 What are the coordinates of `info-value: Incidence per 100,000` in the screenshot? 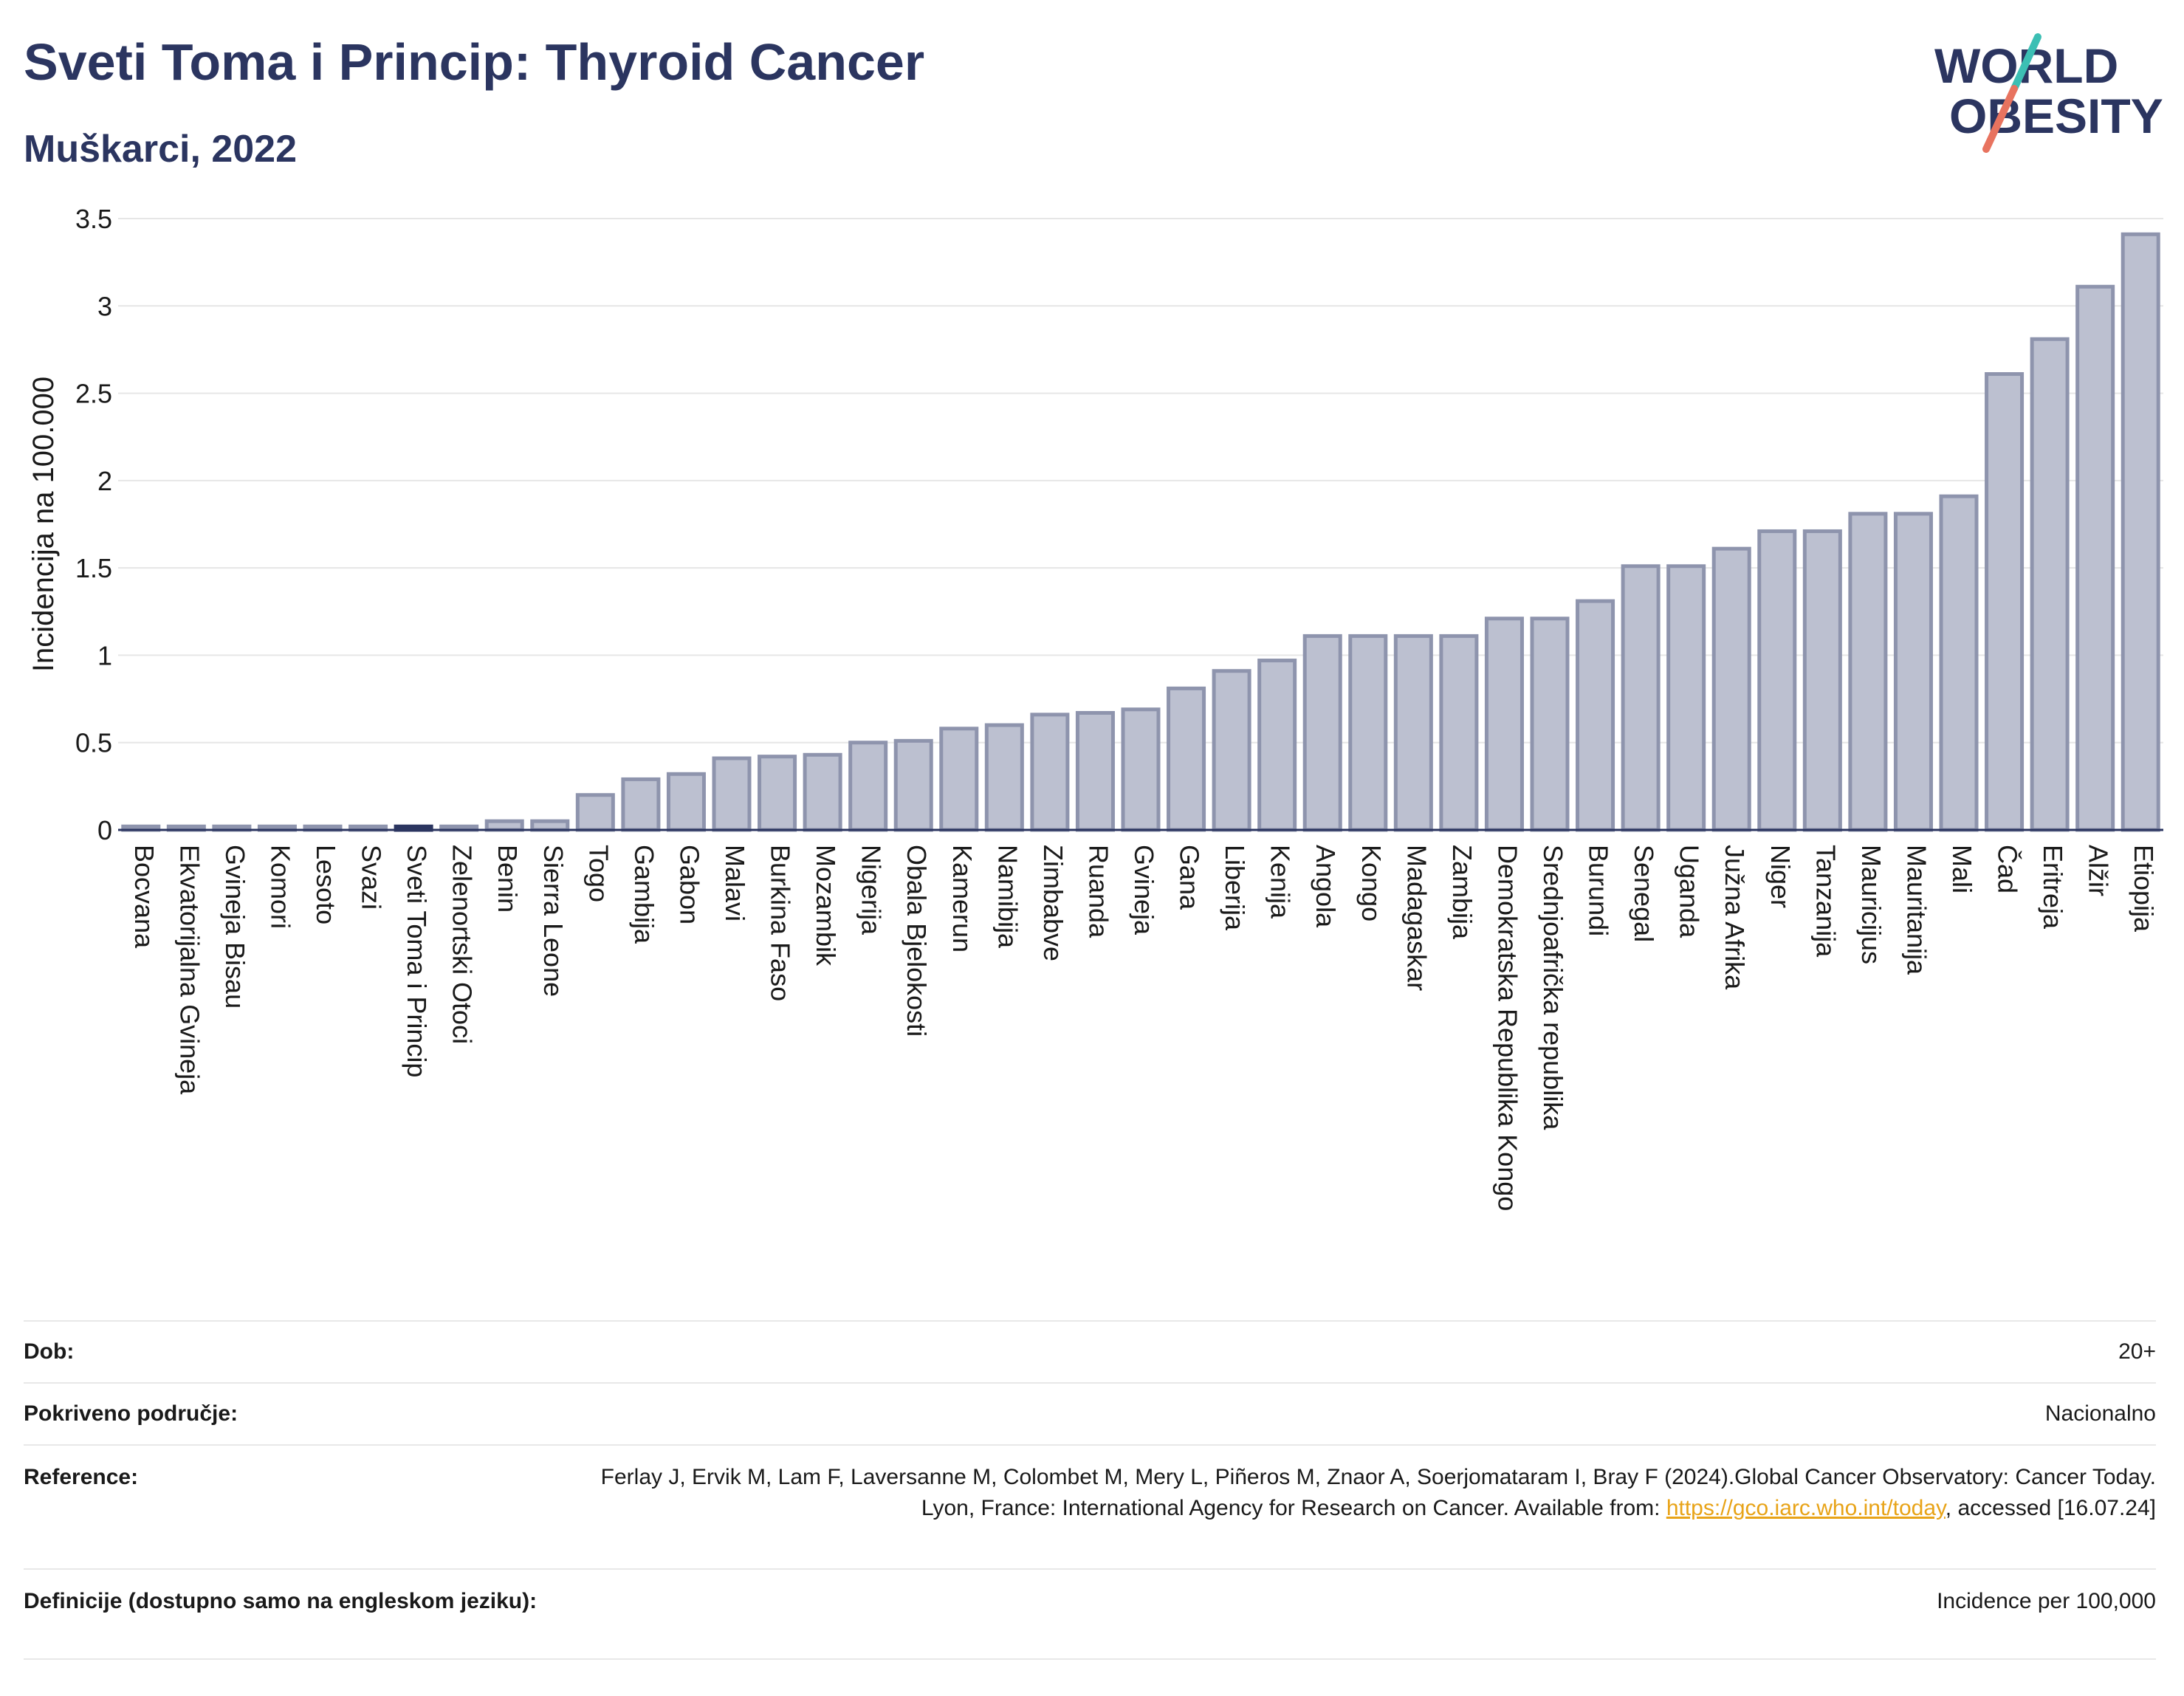 It's located at (2047, 1601).